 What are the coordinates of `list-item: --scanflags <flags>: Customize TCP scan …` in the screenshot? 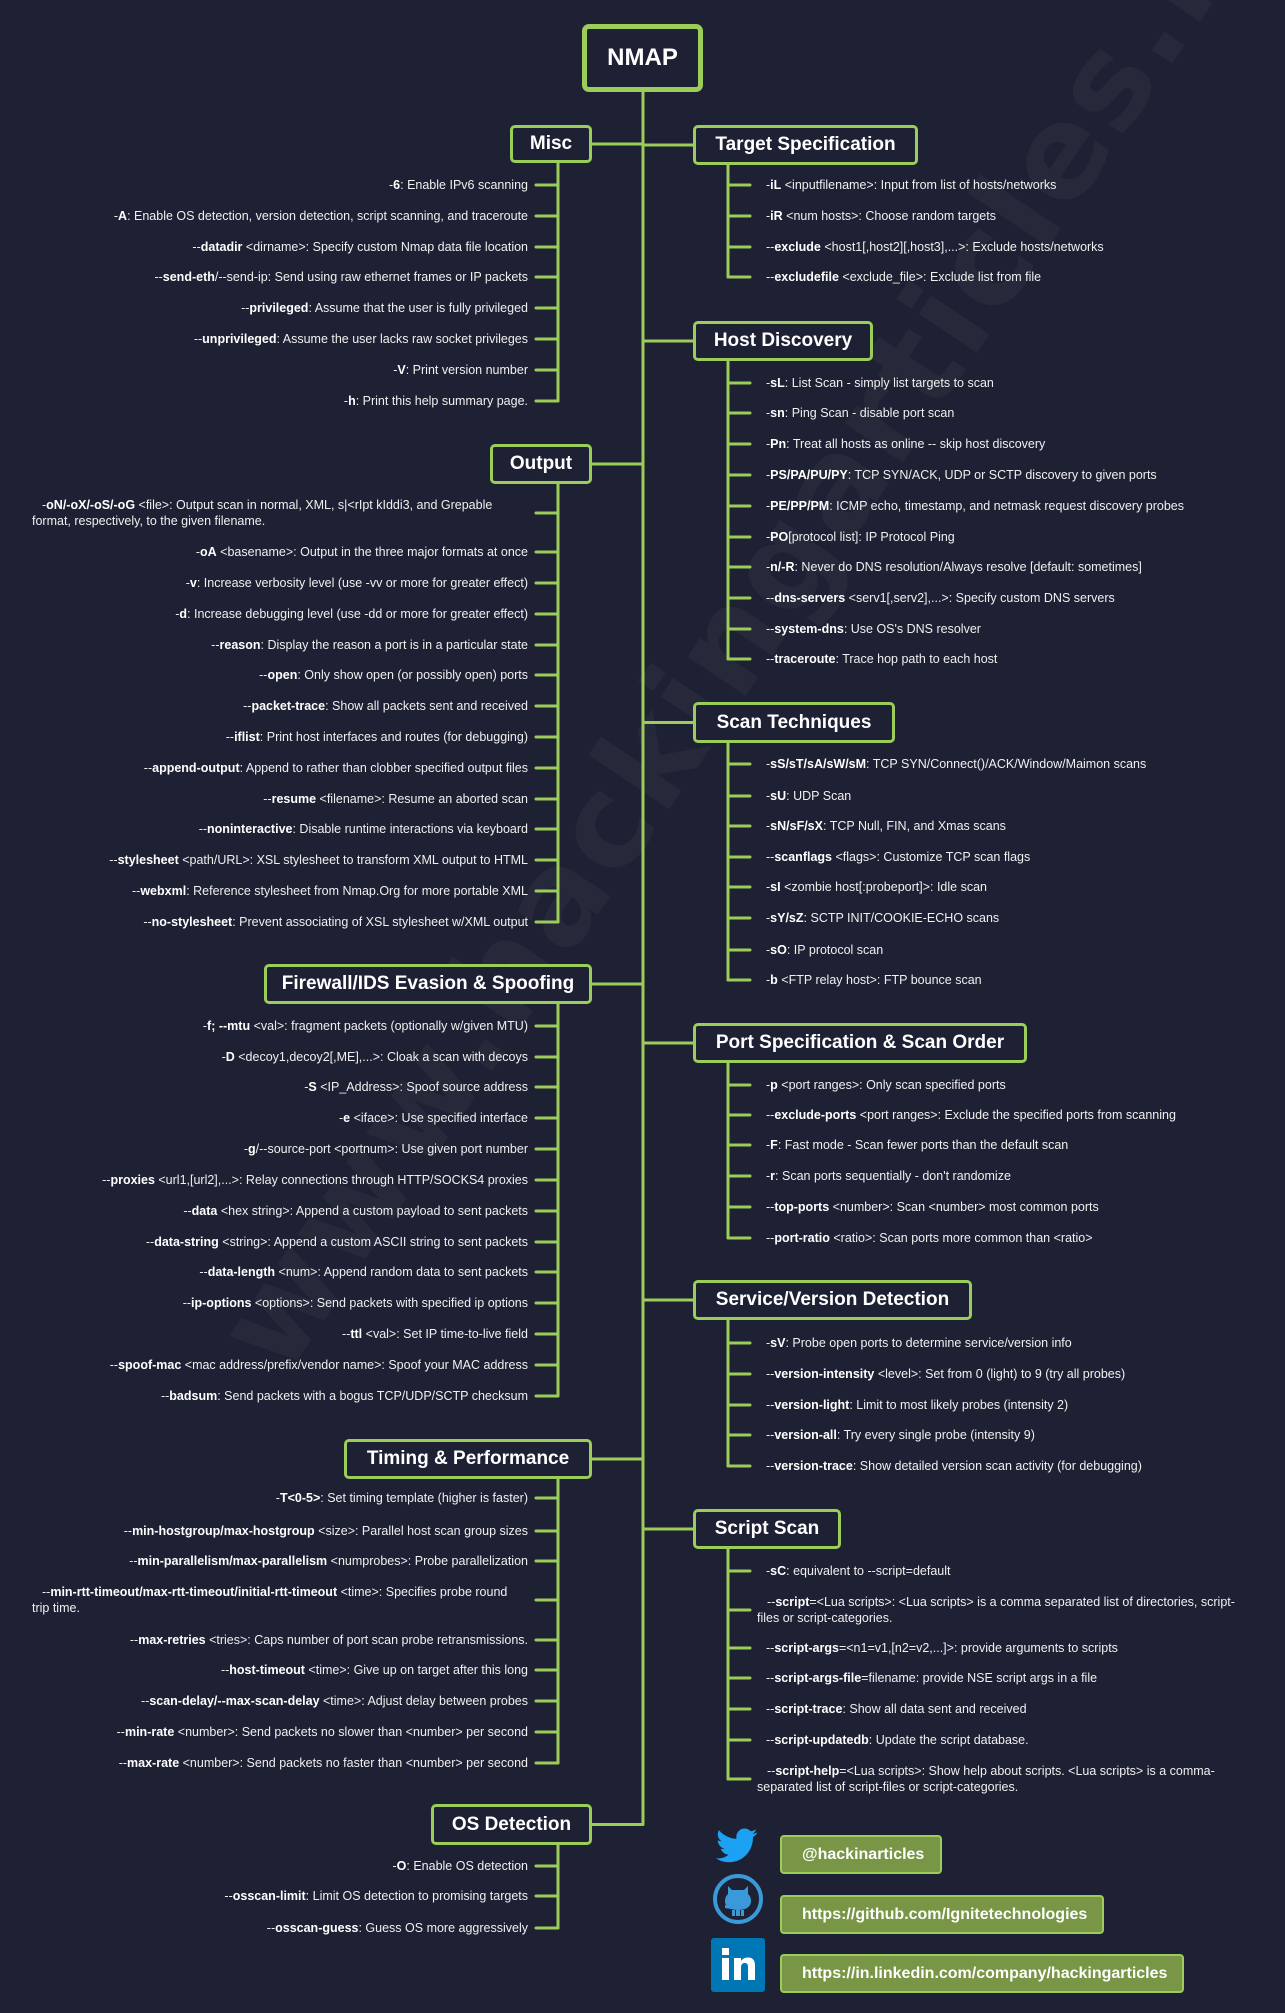 It's located at (898, 857).